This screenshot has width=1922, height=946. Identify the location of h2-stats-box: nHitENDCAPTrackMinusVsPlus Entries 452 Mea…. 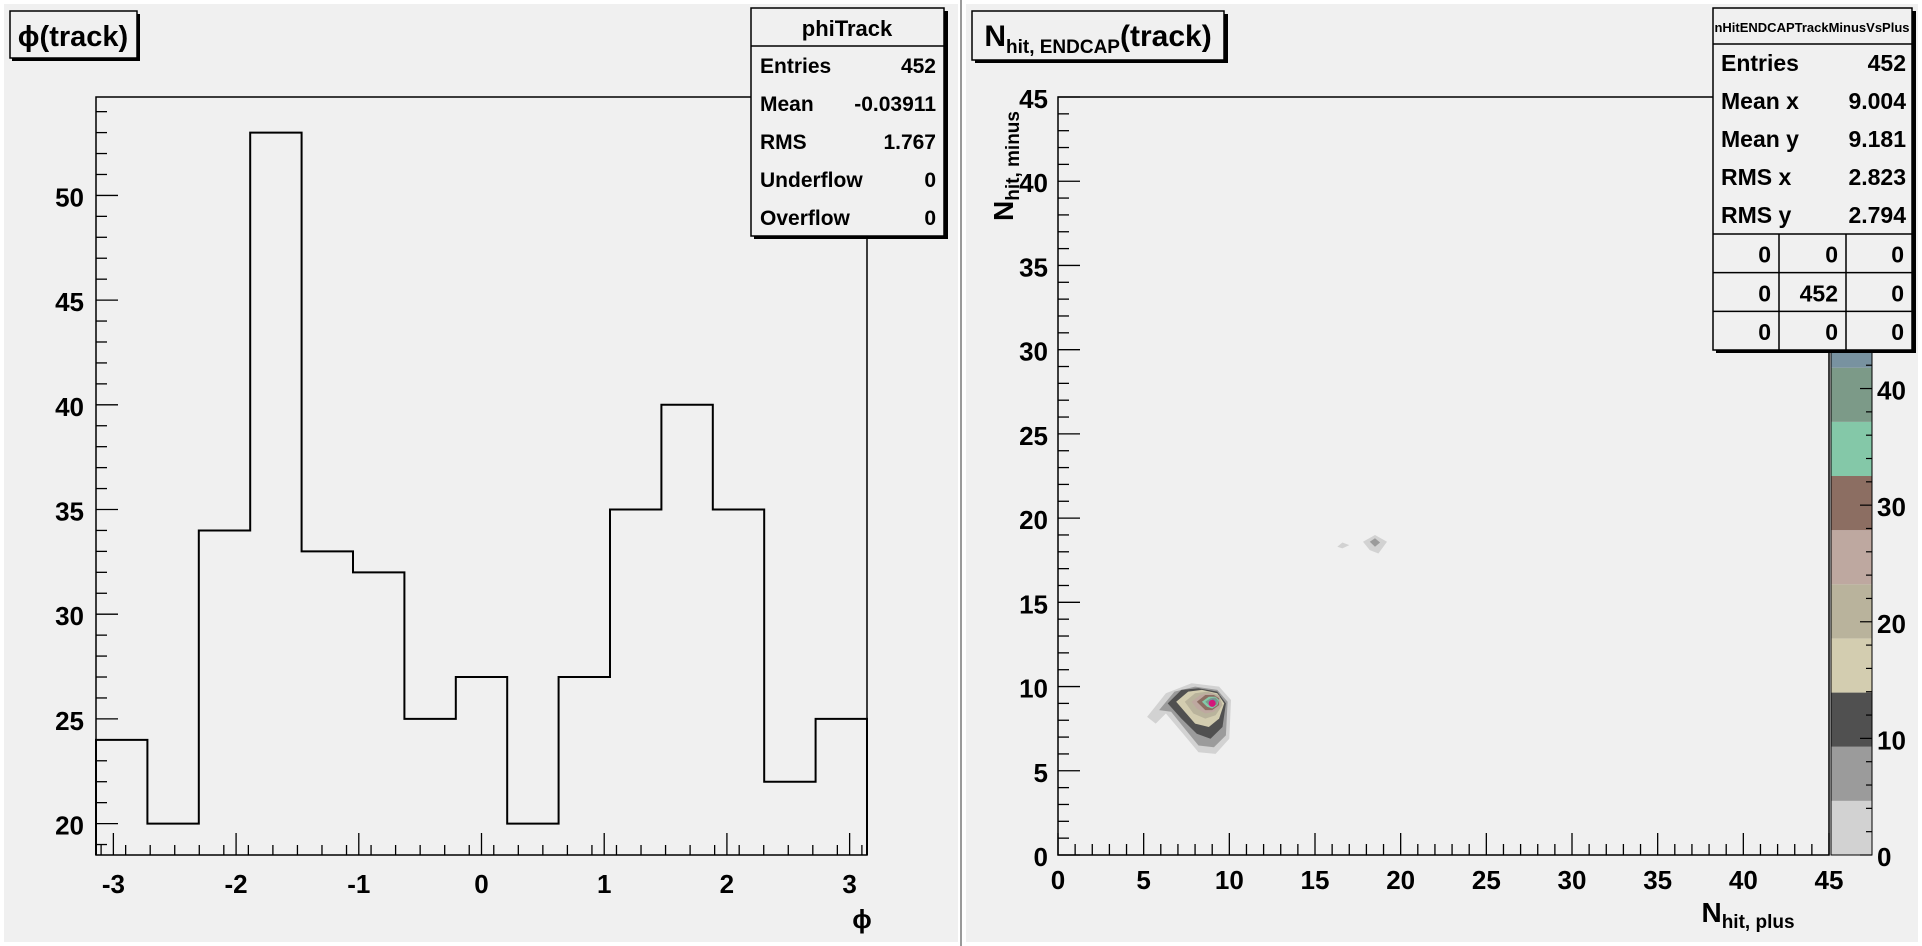
(1814, 180).